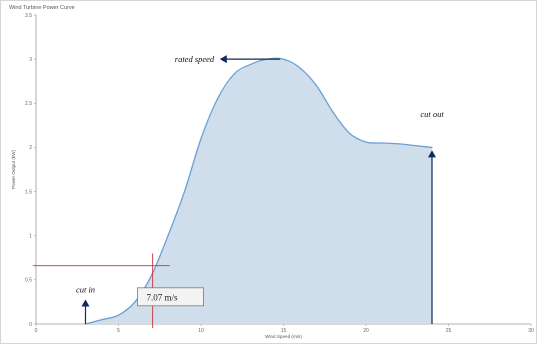  What do you see at coordinates (366, 331) in the screenshot?
I see `x-tick-label: 20` at bounding box center [366, 331].